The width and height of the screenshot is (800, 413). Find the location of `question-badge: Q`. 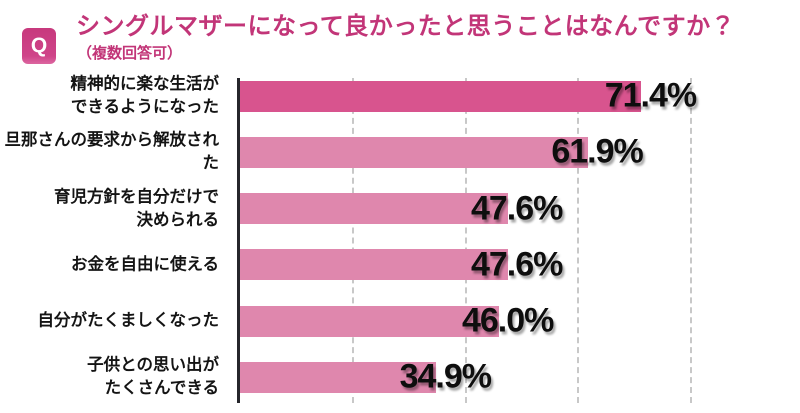

question-badge: Q is located at coordinates (39, 46).